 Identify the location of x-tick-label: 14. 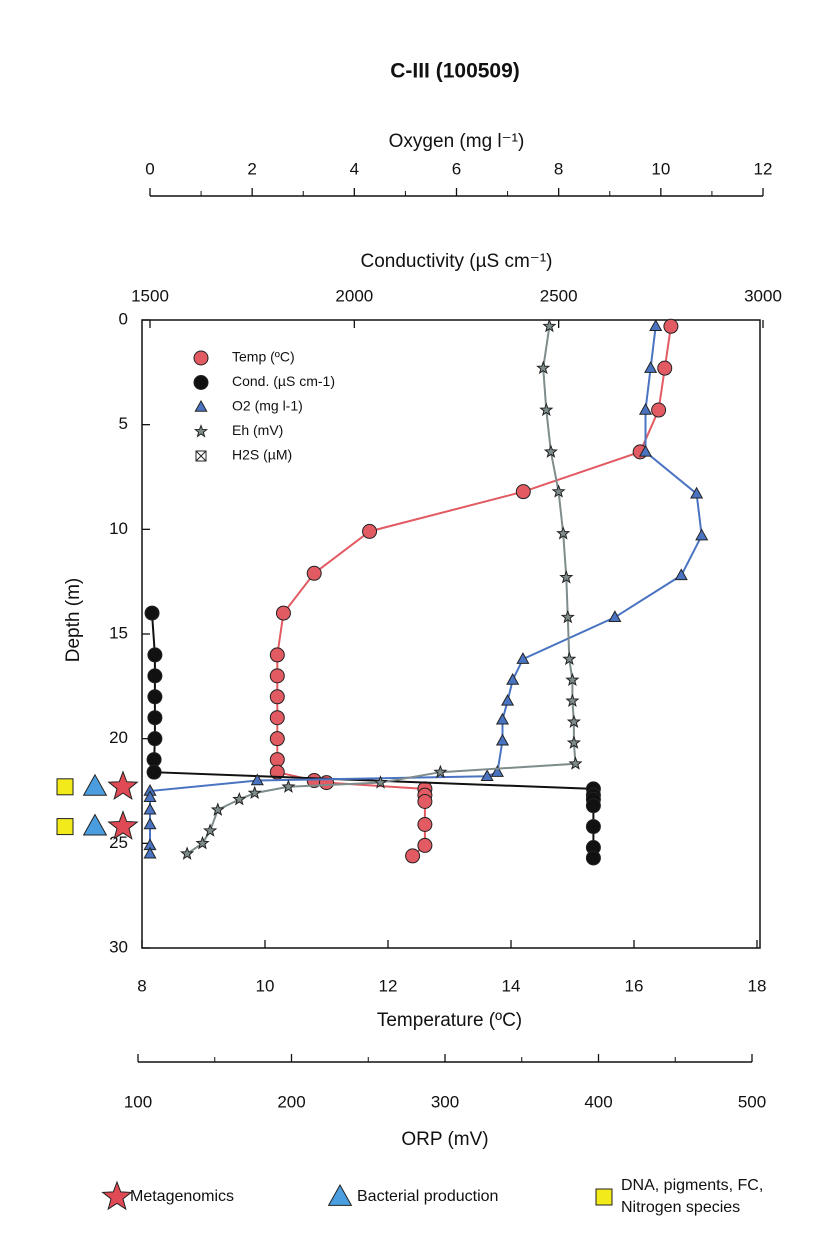
(511, 985).